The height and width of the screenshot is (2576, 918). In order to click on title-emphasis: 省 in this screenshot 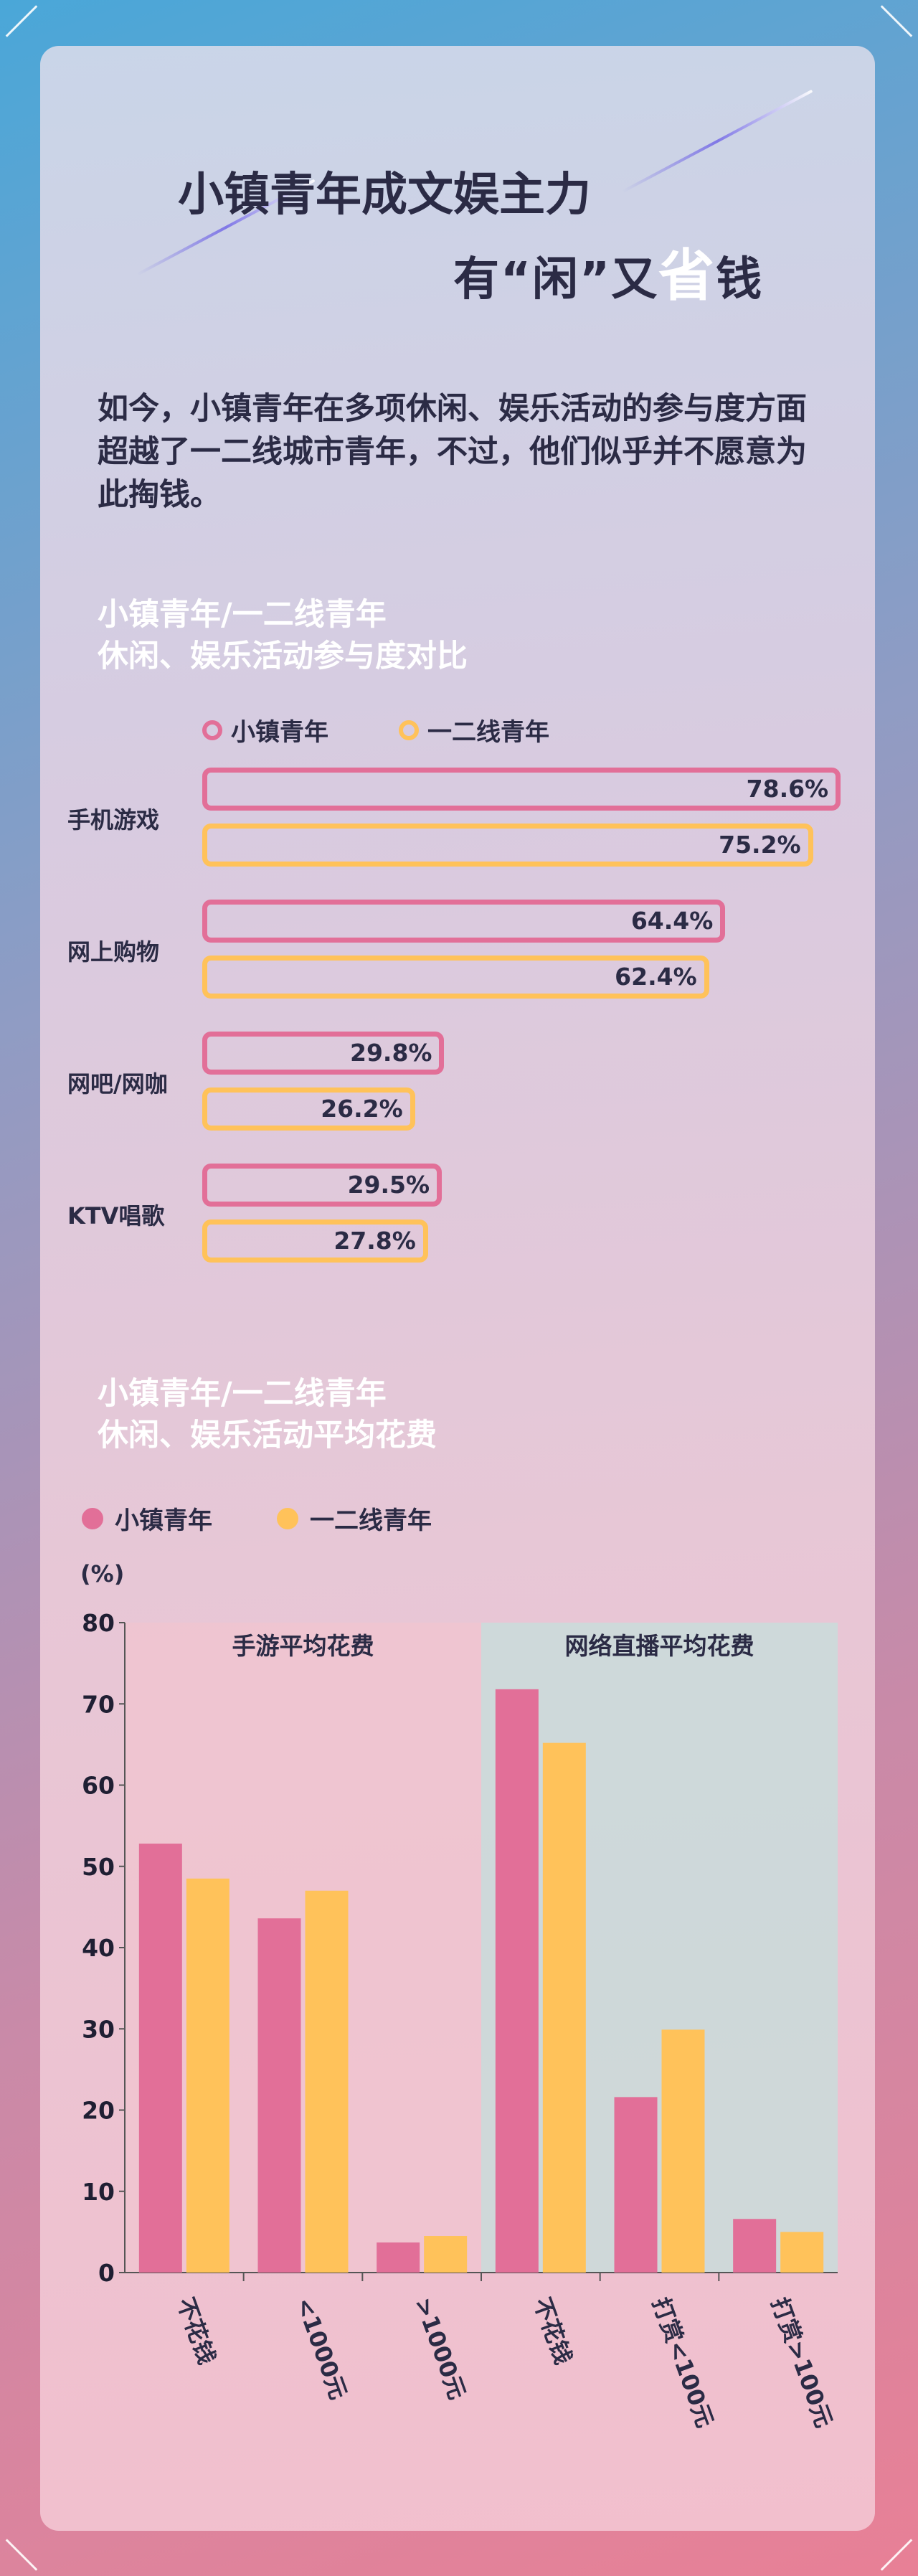, I will do `click(687, 276)`.